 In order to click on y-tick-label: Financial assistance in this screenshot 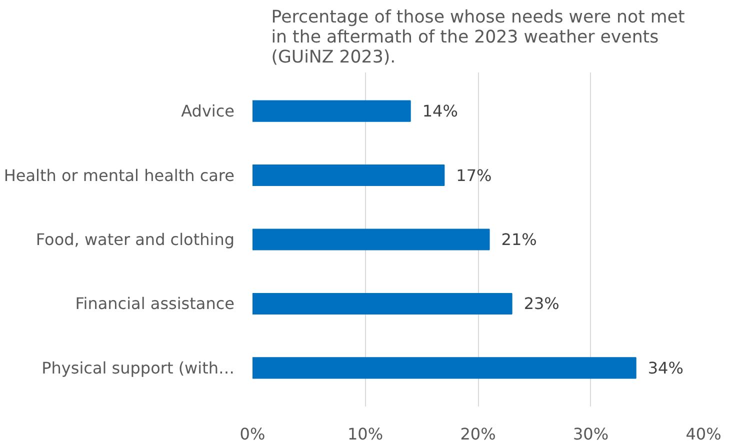, I will do `click(154, 304)`.